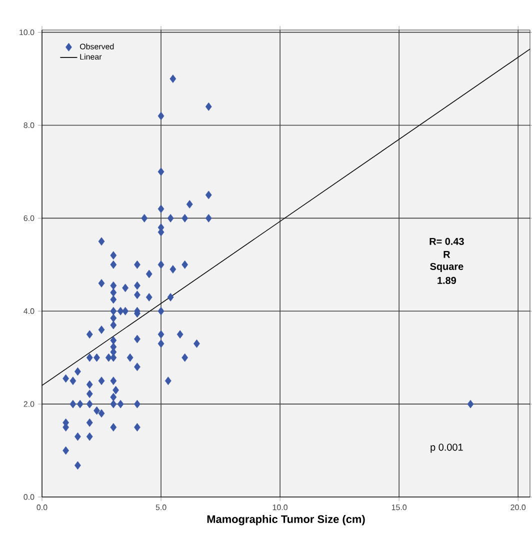 Image resolution: width=532 pixels, height=550 pixels. Describe the element at coordinates (286, 520) in the screenshot. I see `x-axis-title: Mamographic Tumor Size (cm)` at that location.